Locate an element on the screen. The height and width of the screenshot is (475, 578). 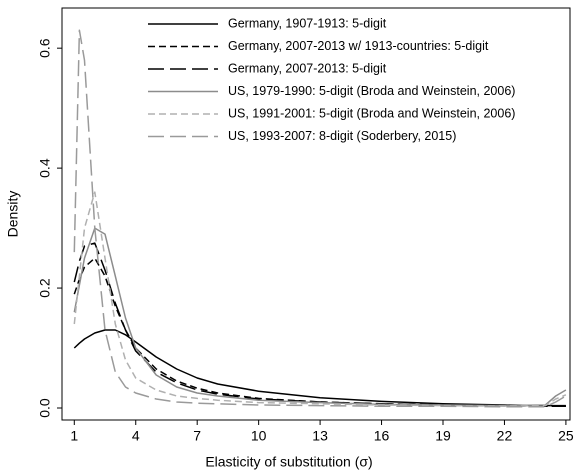
x-tick-label: 10 is located at coordinates (259, 436).